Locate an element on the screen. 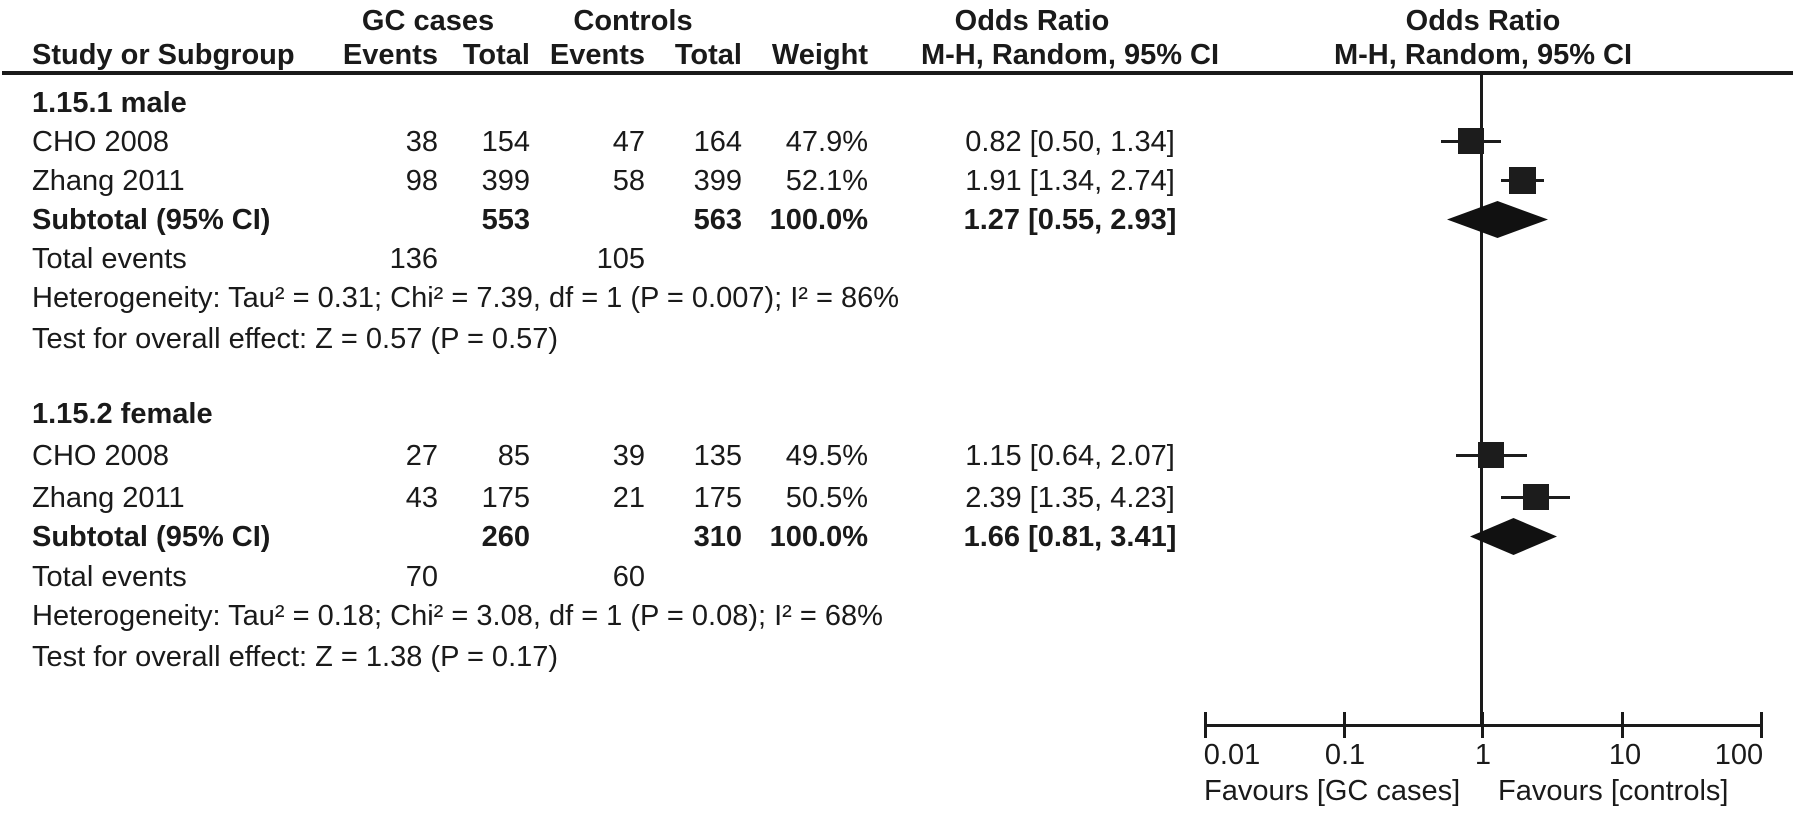  header-divider-line is located at coordinates (897, 73).